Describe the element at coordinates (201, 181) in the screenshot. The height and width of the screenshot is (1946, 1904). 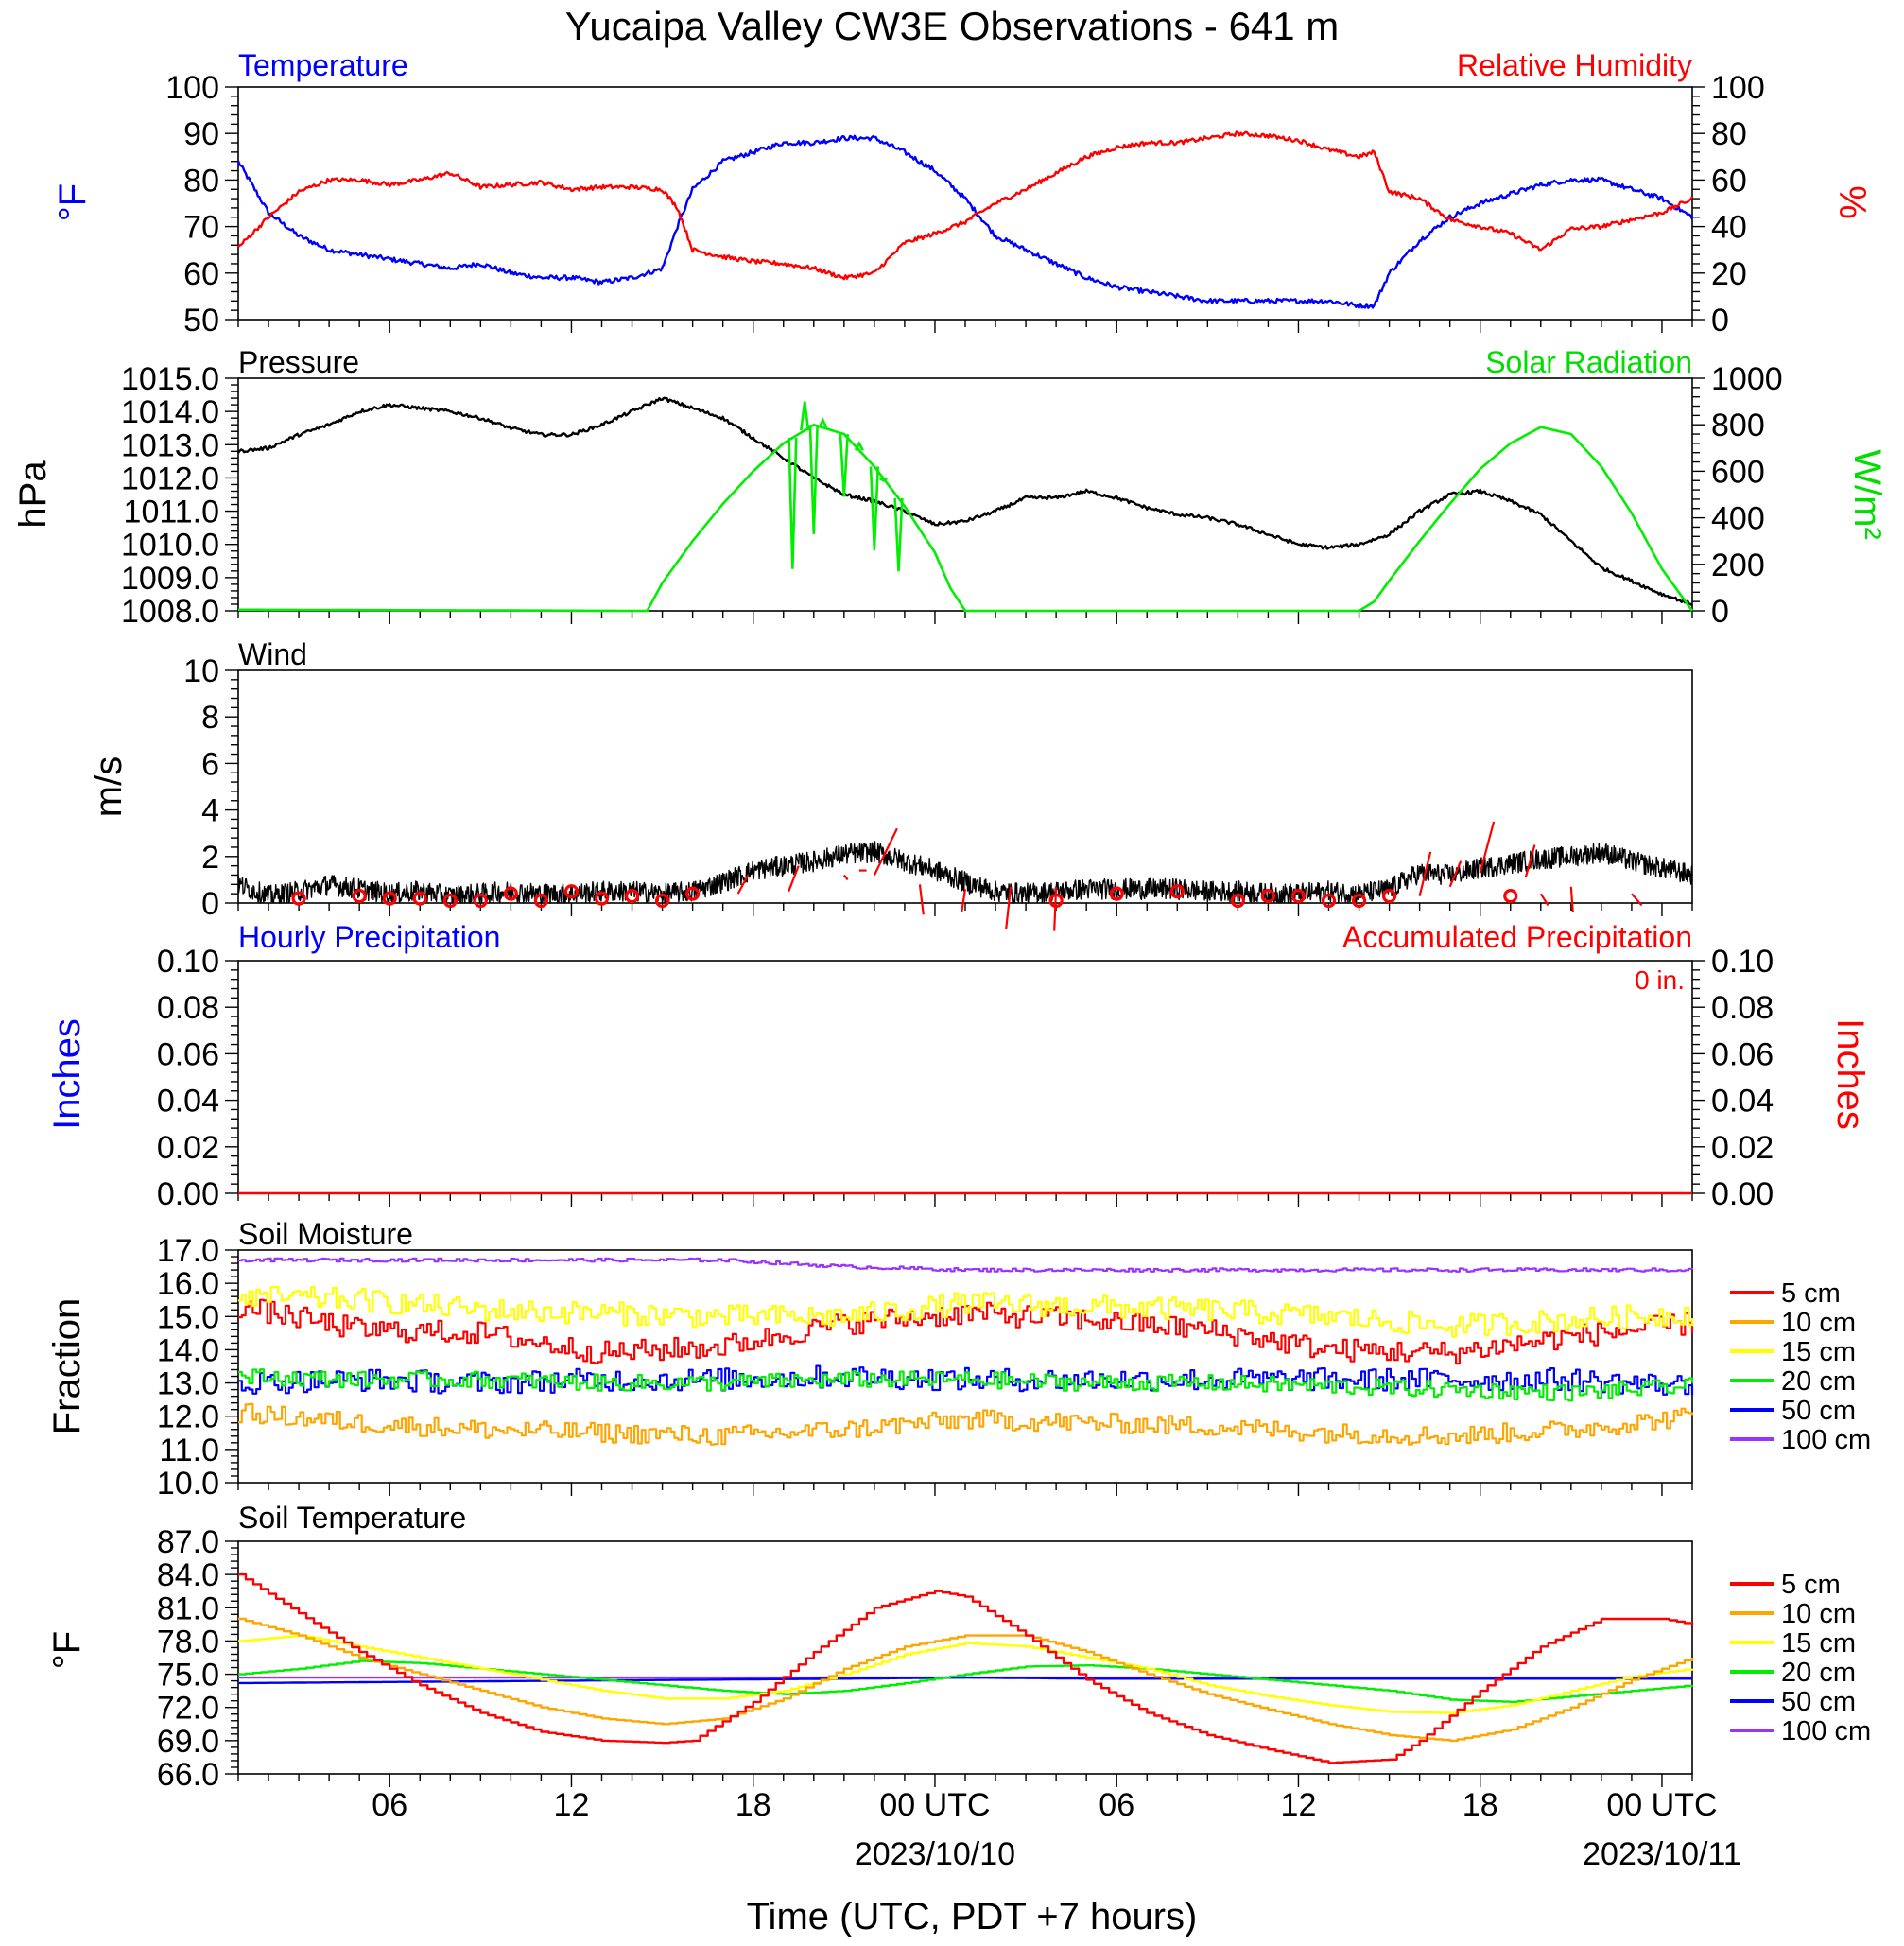
I see `temperature-axis-tick-label: 80` at that location.